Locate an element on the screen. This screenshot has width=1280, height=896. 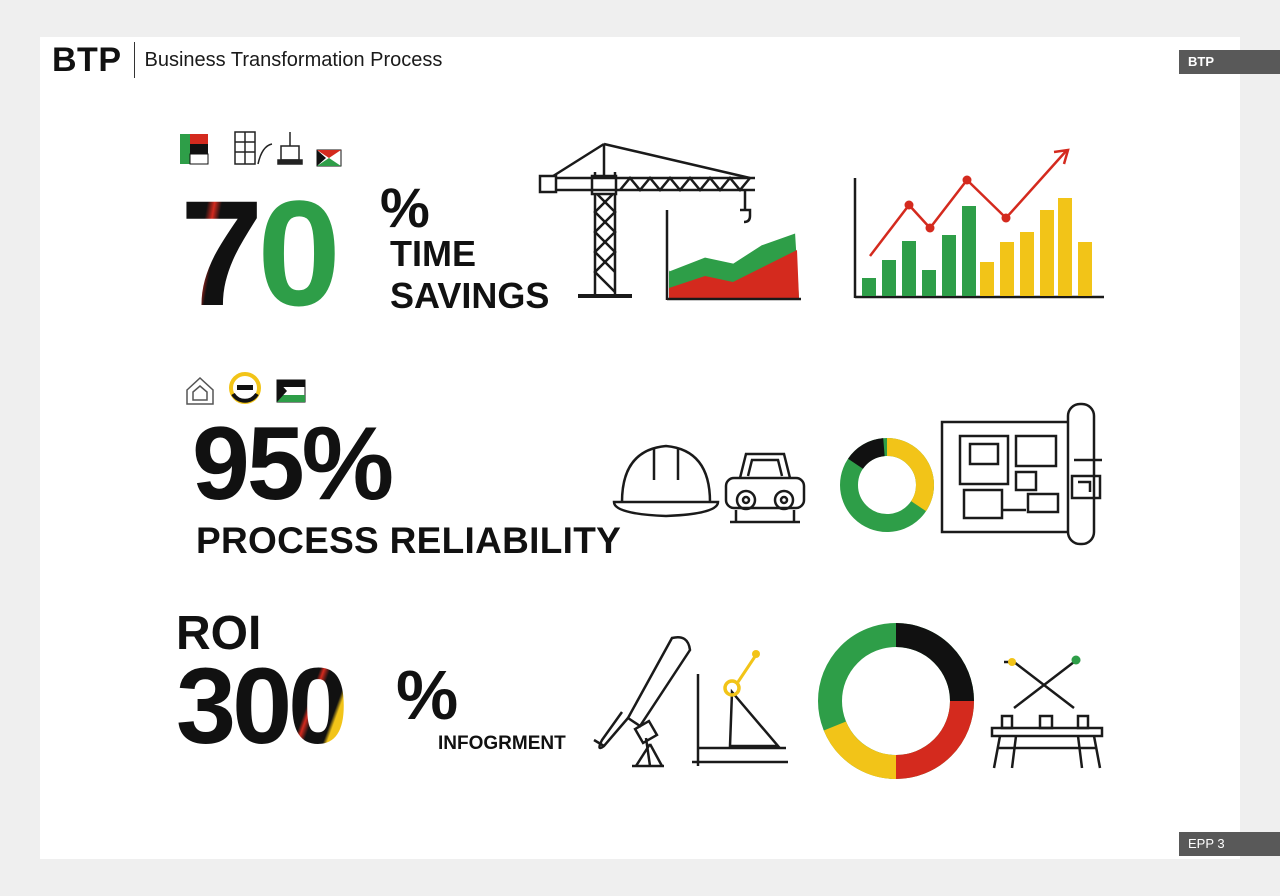
metric-300-percent: % is located at coordinates (427, 695).